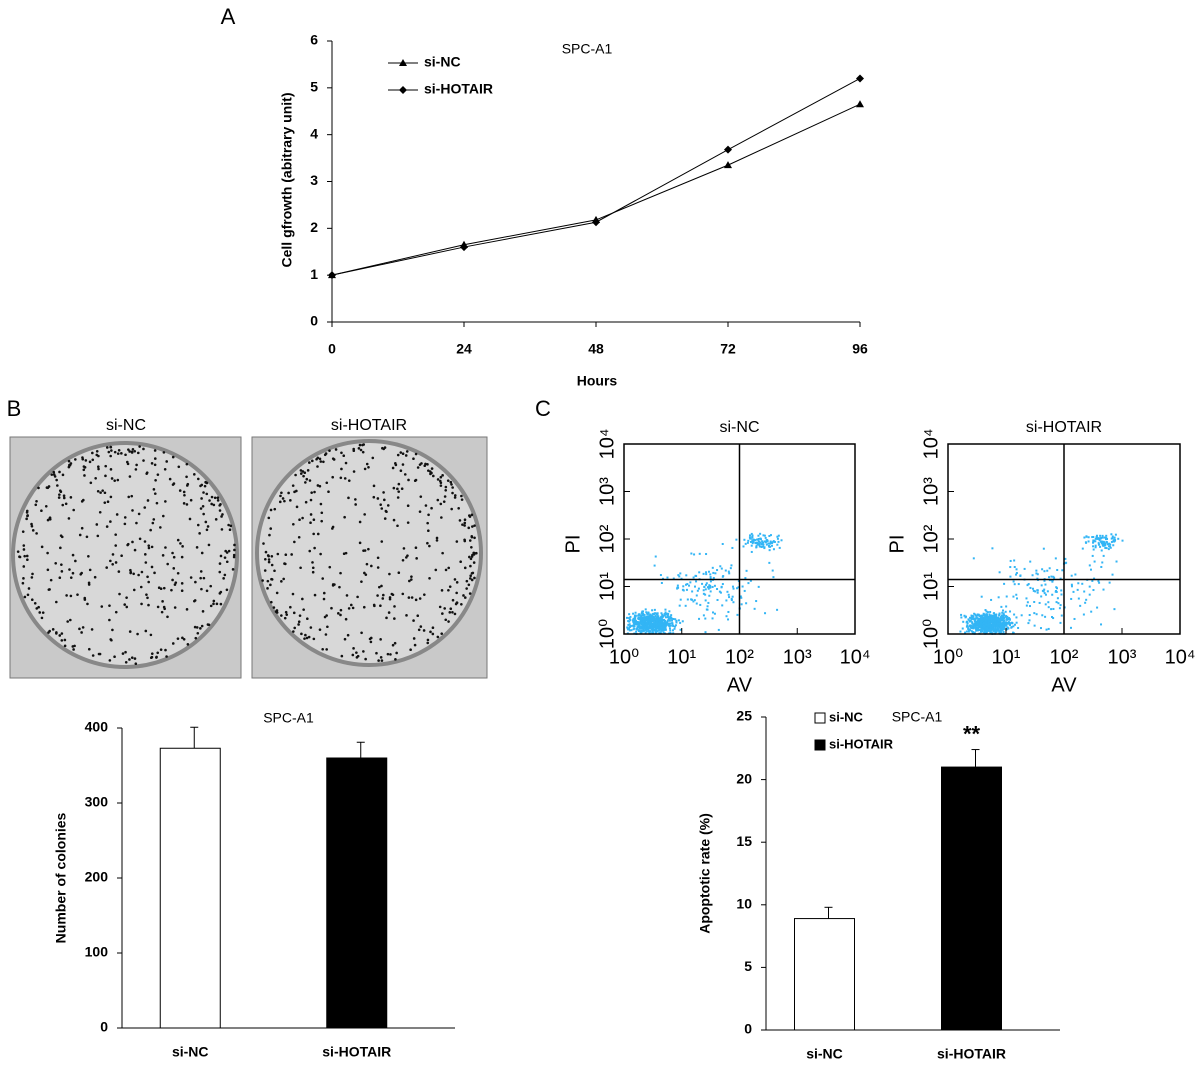 This screenshot has height=1070, width=1200. Describe the element at coordinates (288, 718) in the screenshot. I see `chart-title: SPC-A1` at that location.